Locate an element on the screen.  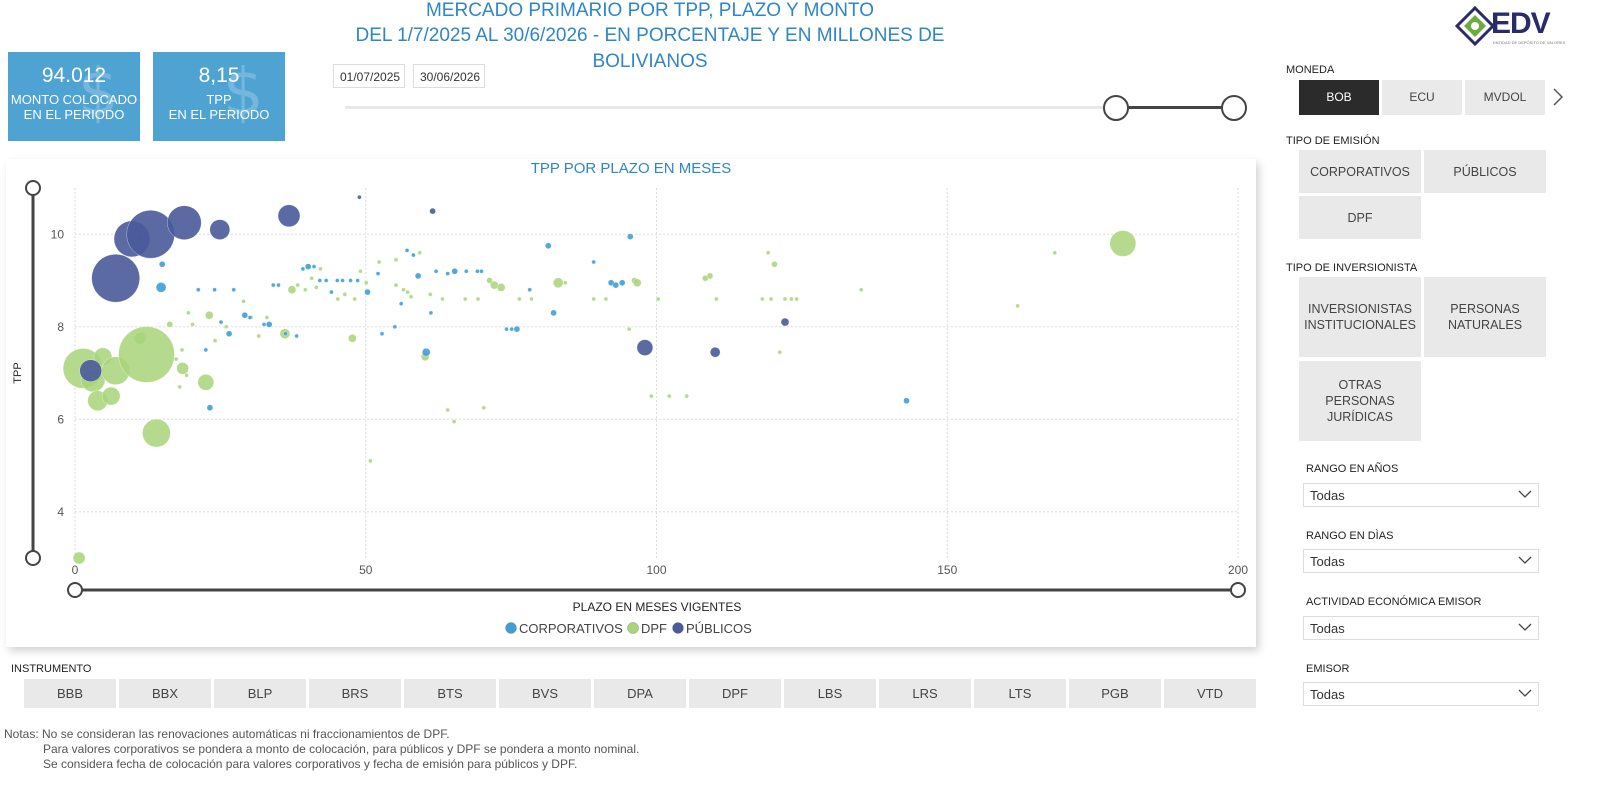
instrumento-bbx: BBX is located at coordinates (165, 693).